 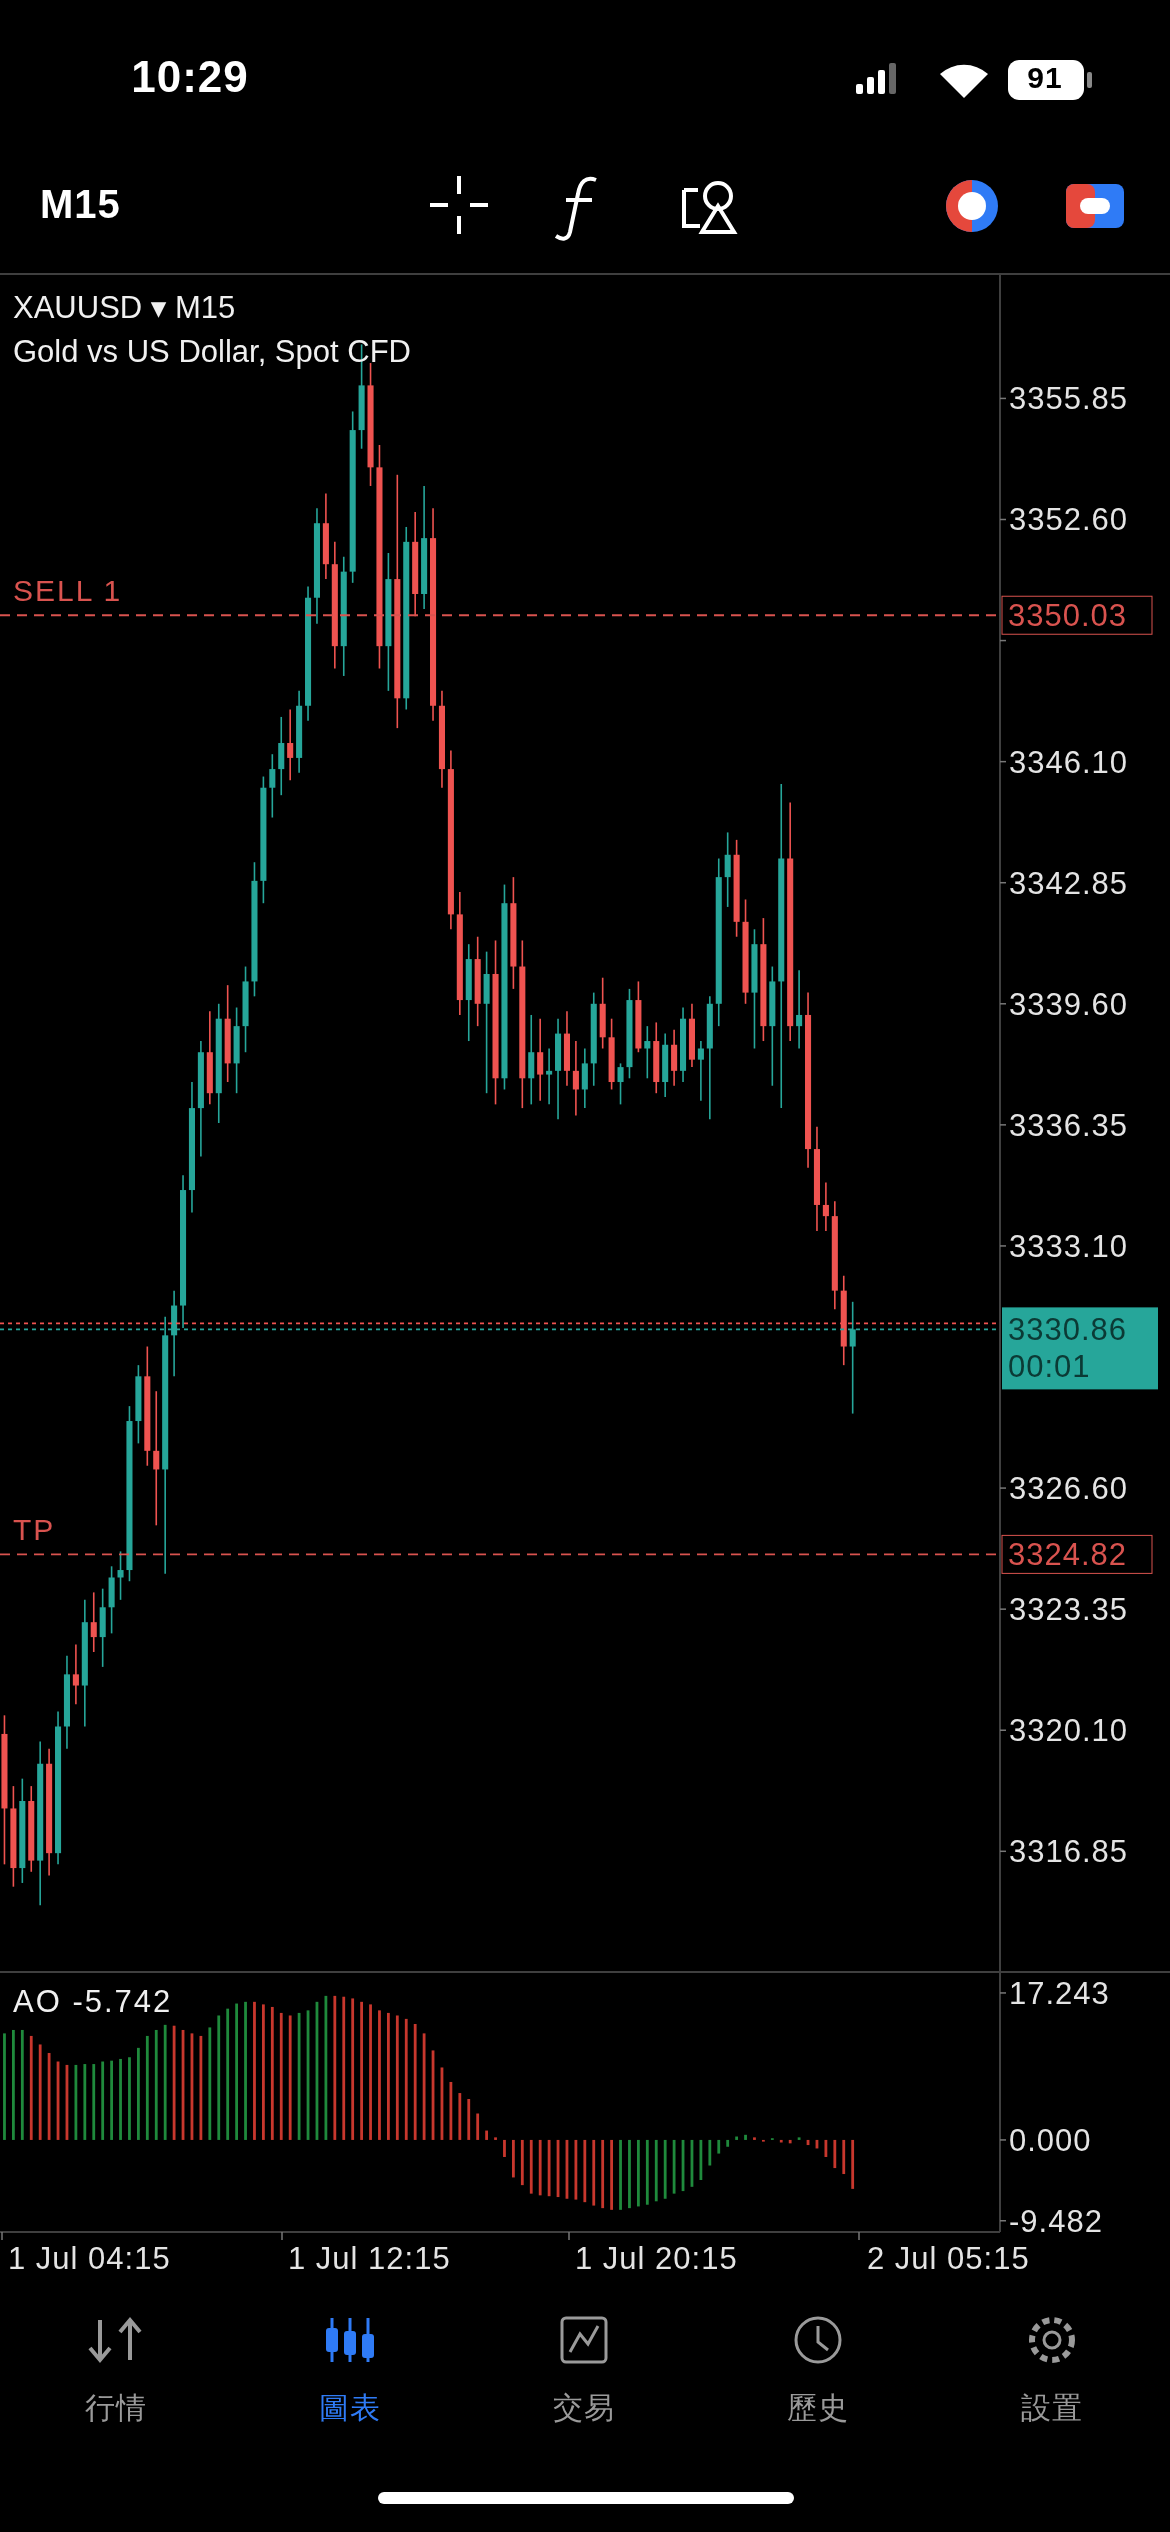 I want to click on y-tick-label: 3333.10, so click(x=1069, y=1246).